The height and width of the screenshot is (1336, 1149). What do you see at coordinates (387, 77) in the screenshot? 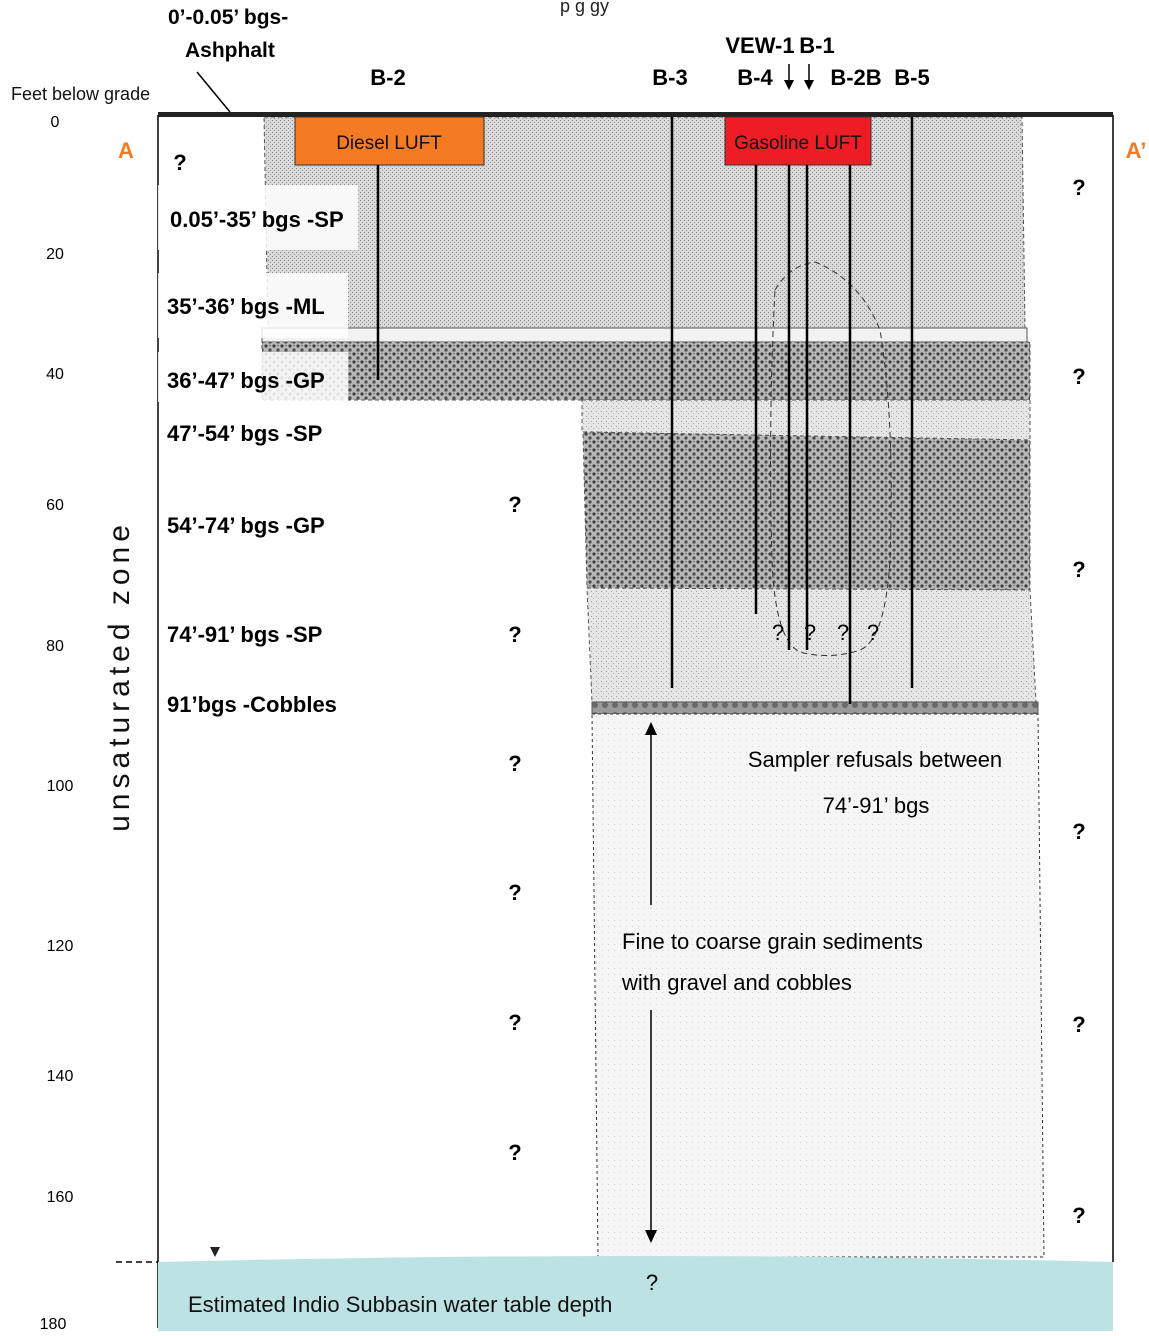
I see `boring-label-b2: B-2` at bounding box center [387, 77].